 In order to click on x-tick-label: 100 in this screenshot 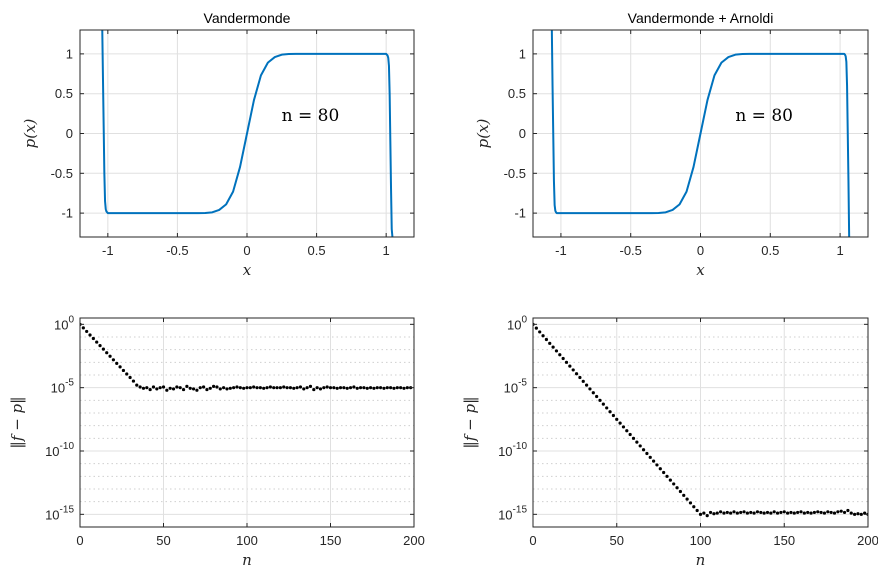, I will do `click(247, 540)`.